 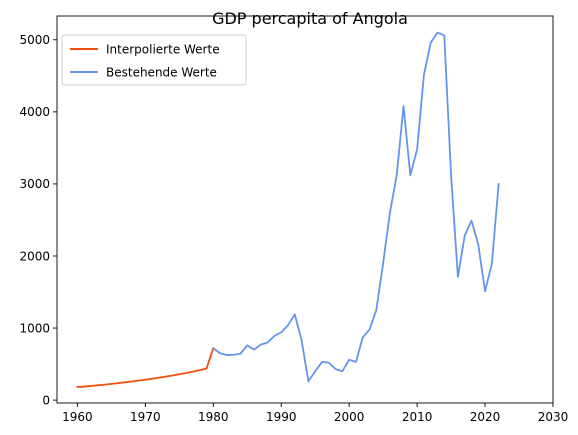 What do you see at coordinates (310, 18) in the screenshot?
I see `chart-title: GDP percapita of Angola` at bounding box center [310, 18].